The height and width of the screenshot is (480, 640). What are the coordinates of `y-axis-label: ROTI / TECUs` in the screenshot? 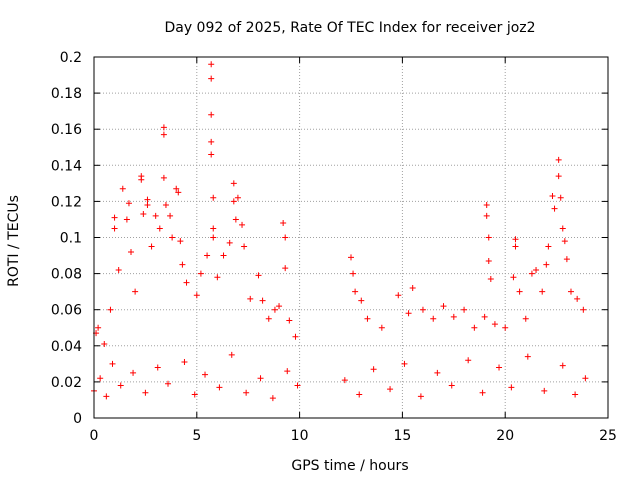 It's located at (14, 241).